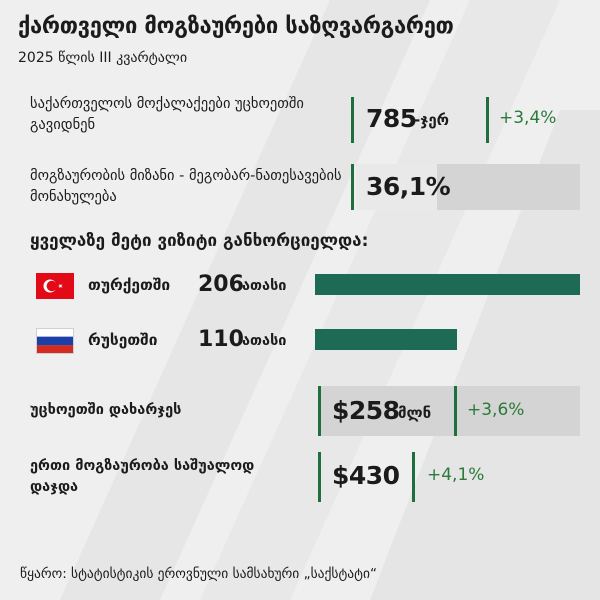  What do you see at coordinates (449, 411) in the screenshot?
I see `spending-box` at bounding box center [449, 411].